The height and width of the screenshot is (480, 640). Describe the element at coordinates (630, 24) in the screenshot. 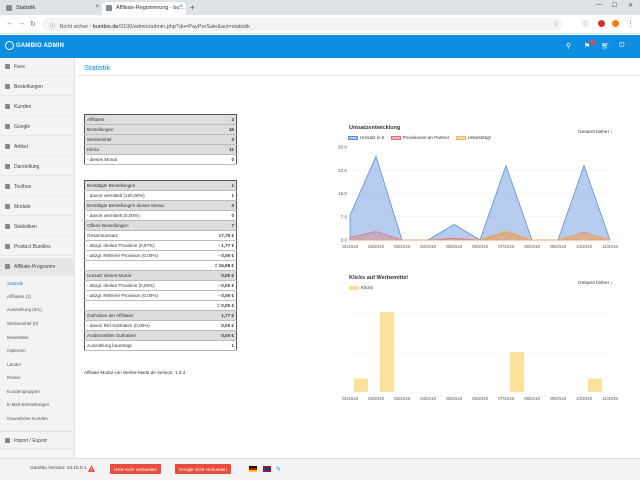

I see `browser-menu-icon: ⋮` at that location.